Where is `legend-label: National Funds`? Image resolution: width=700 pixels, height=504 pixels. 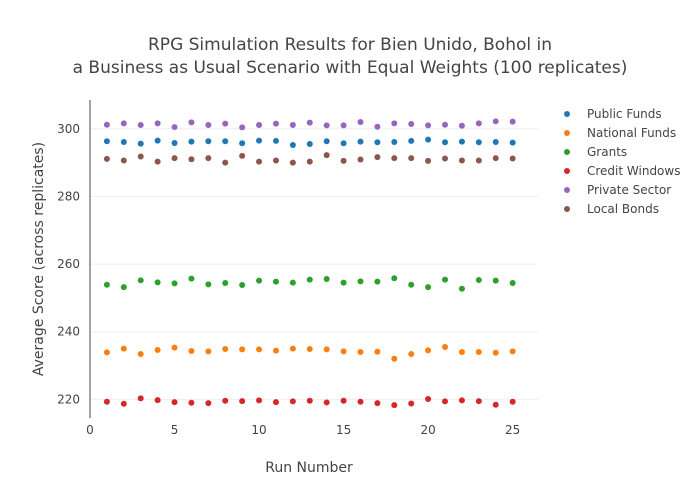
legend-label: National Funds is located at coordinates (631, 133).